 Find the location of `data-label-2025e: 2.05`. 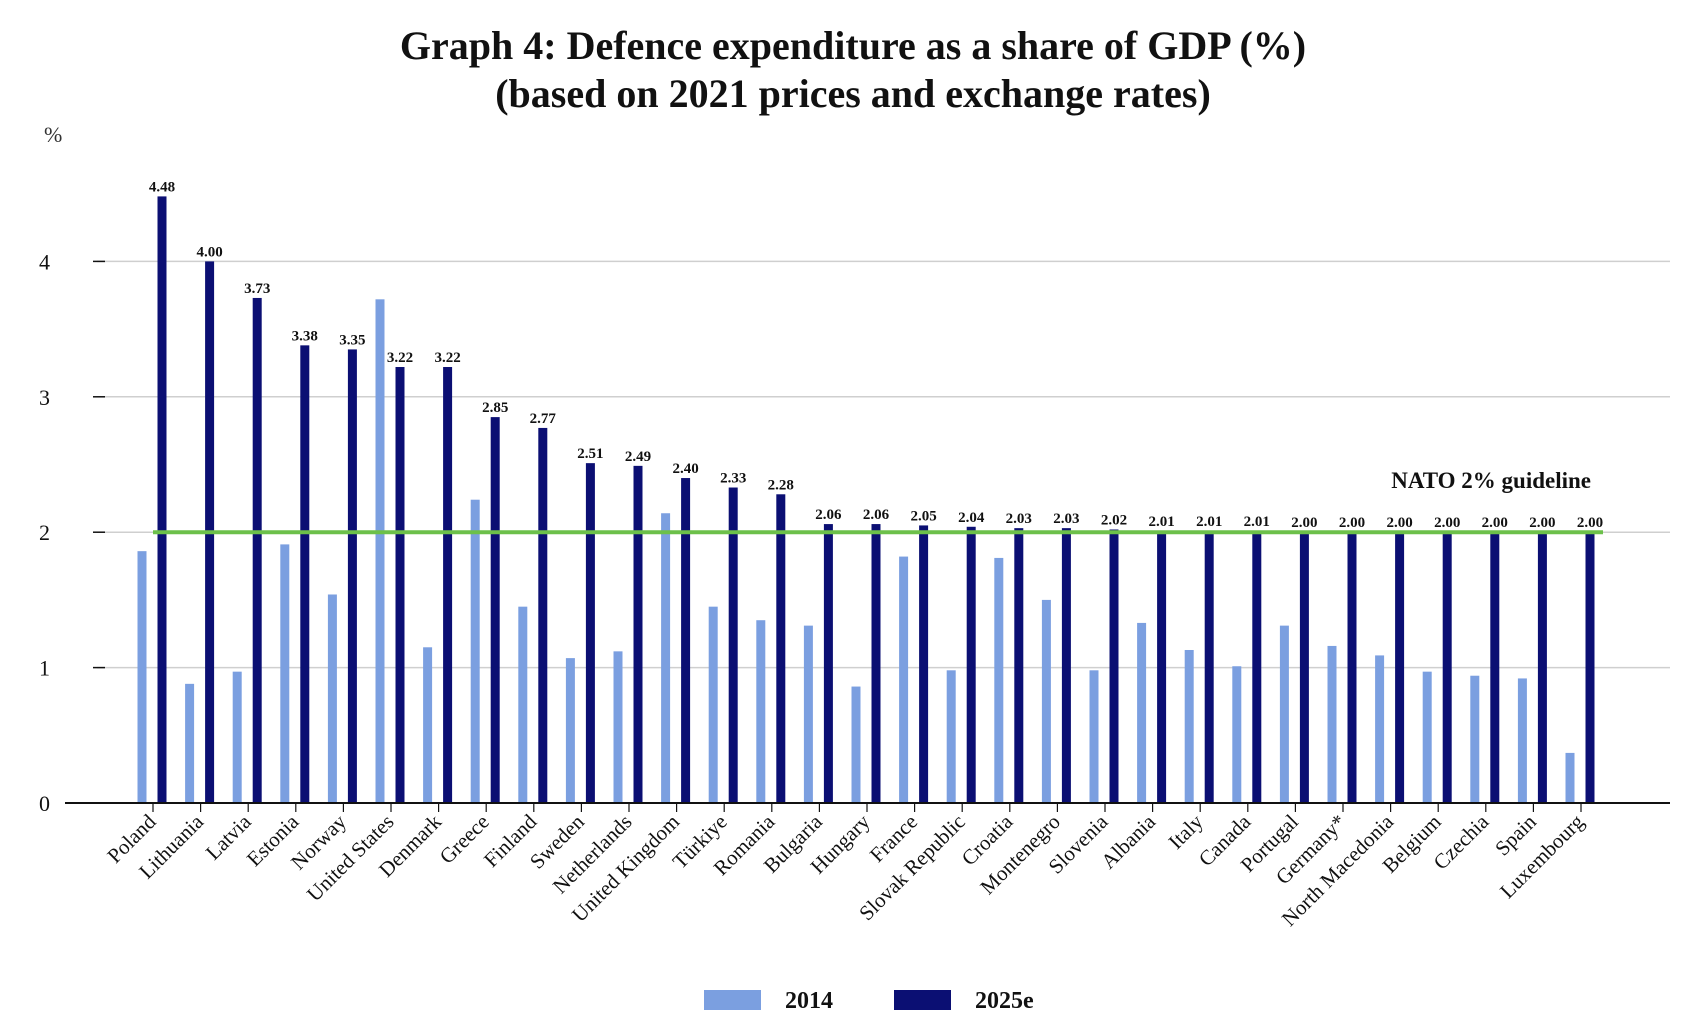

data-label-2025e: 2.05 is located at coordinates (923, 516).